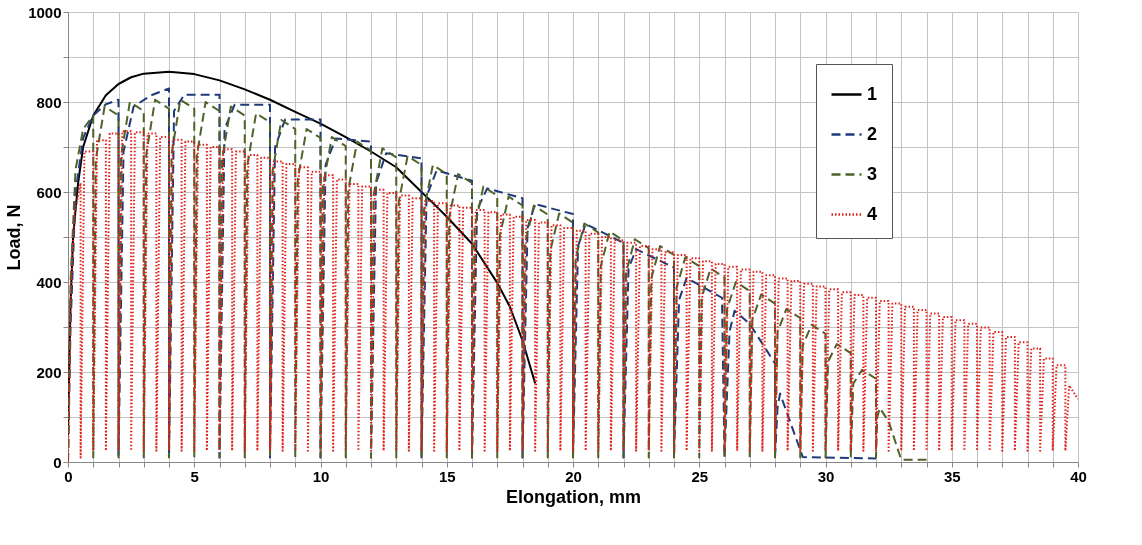 The height and width of the screenshot is (545, 1142). Describe the element at coordinates (872, 93) in the screenshot. I see `legend-label: 1` at that location.